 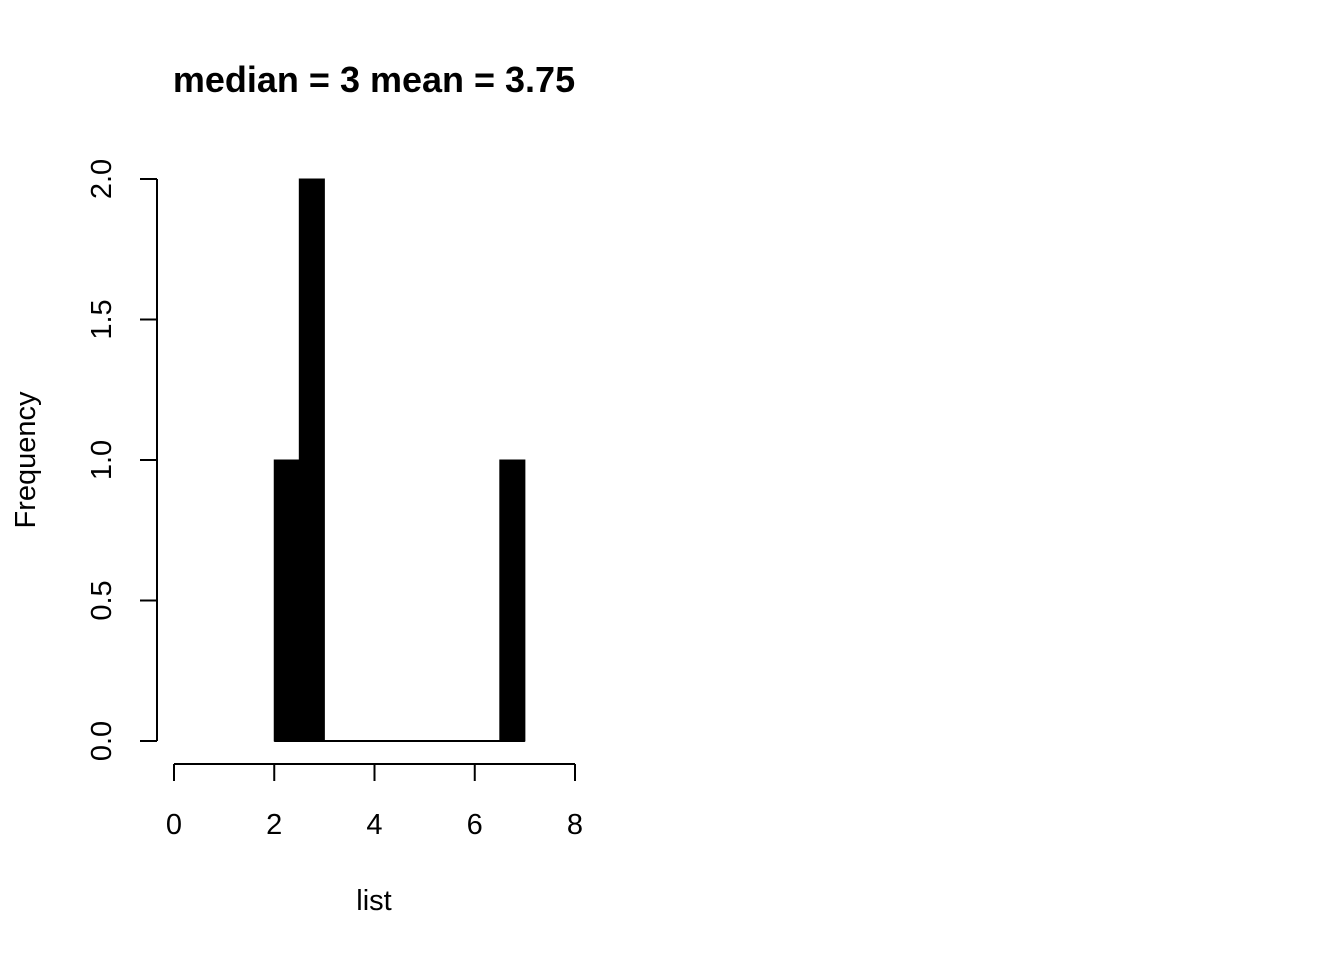 I want to click on x-axis: 0 2 4 6 8, so click(x=374, y=802).